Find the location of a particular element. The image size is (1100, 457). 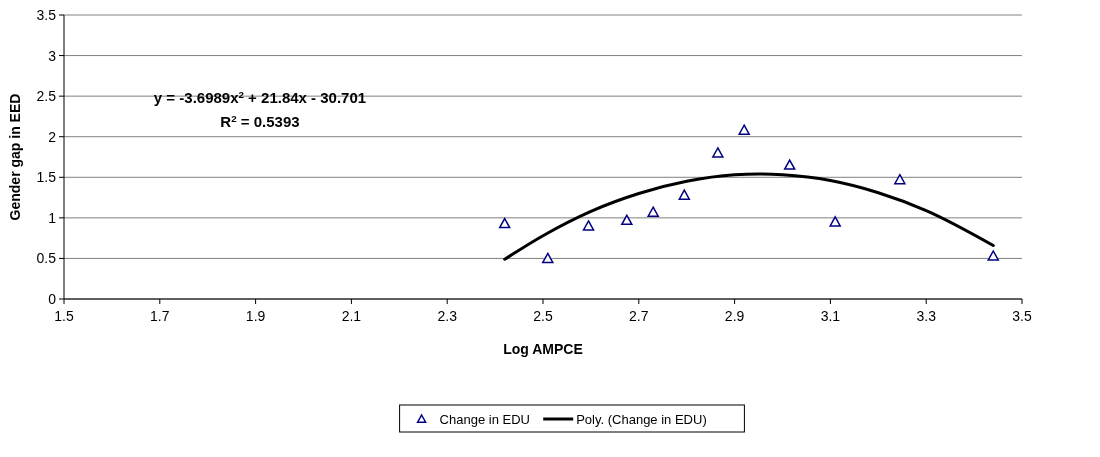

x-tick-label: 3.3 is located at coordinates (926, 316).